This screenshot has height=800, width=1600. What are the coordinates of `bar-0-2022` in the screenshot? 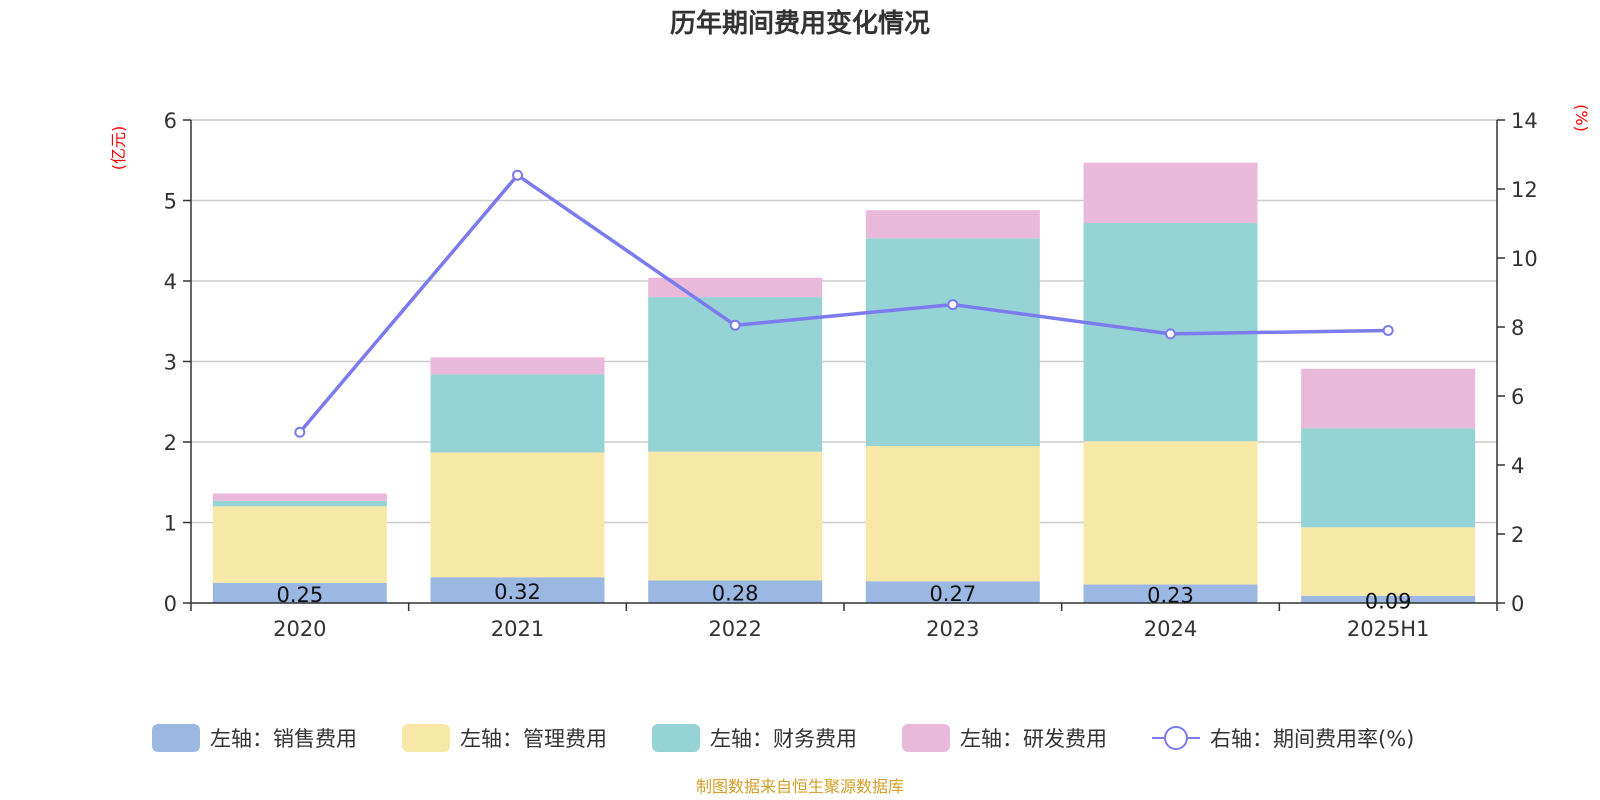 It's located at (735, 591).